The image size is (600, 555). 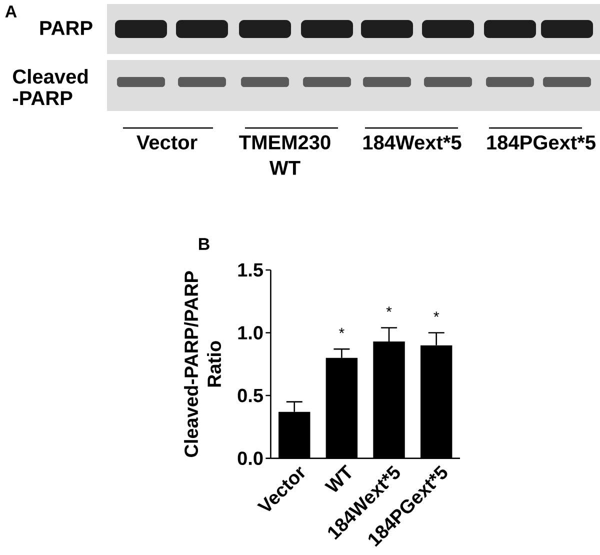 I want to click on text: 184Wext*5, so click(x=412, y=142).